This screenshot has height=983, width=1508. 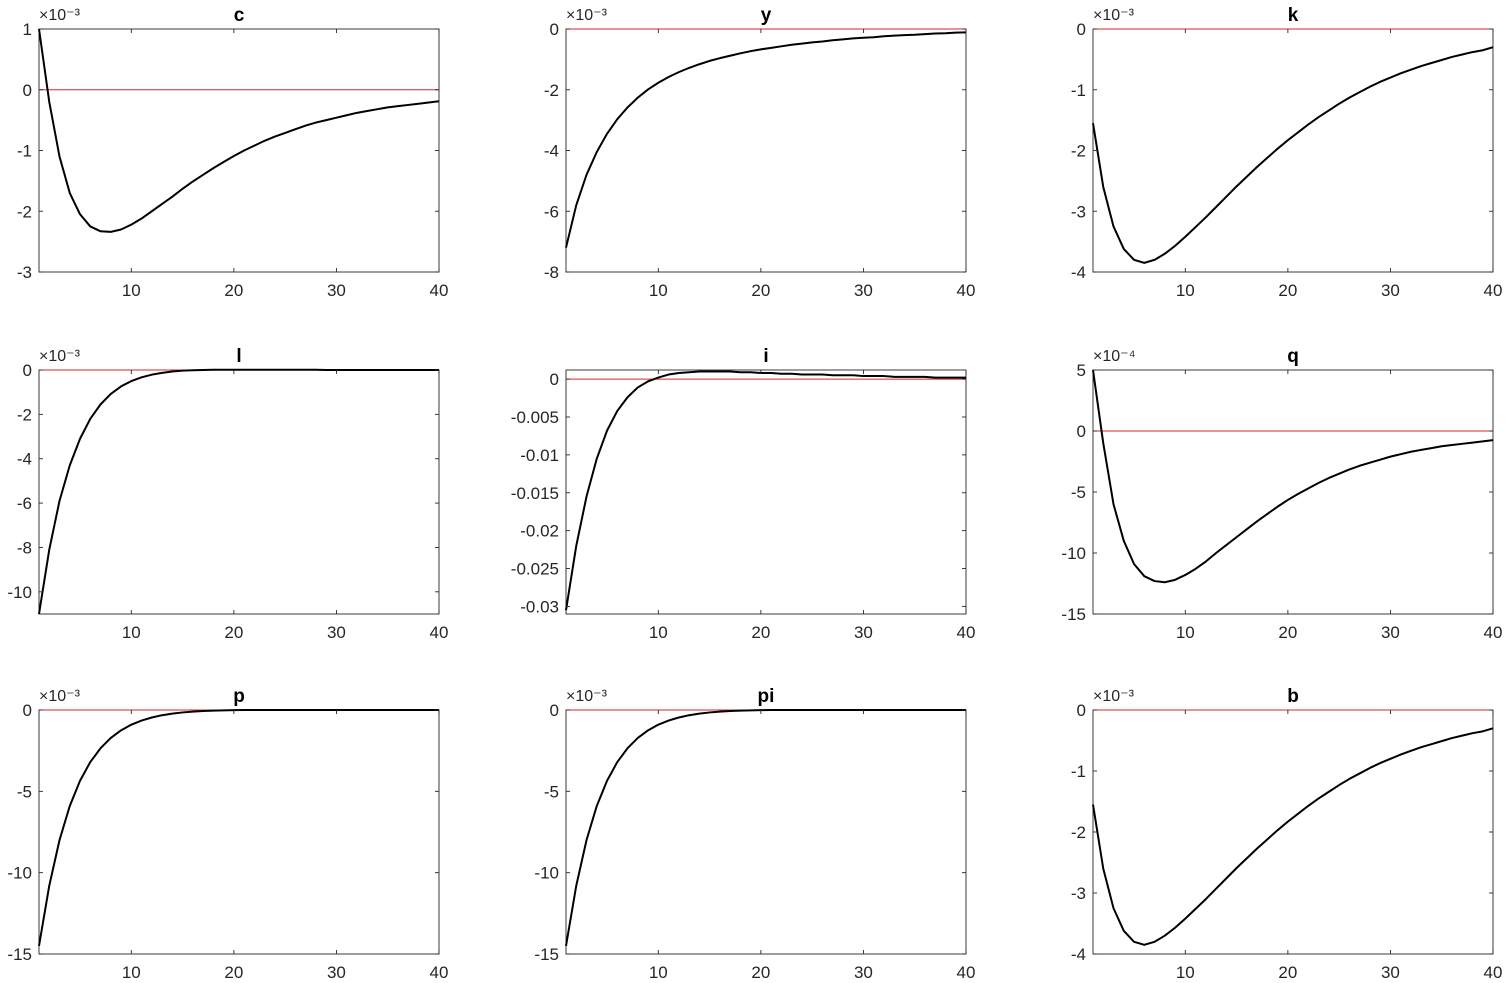 I want to click on panel-title: pi, so click(x=766, y=696).